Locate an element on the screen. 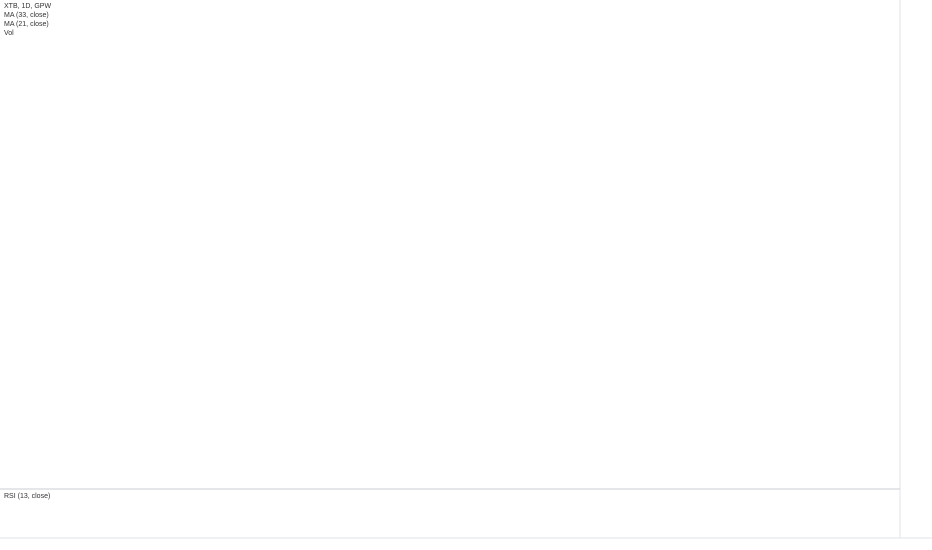  legend-ma33: MA (33, close) is located at coordinates (26, 15).